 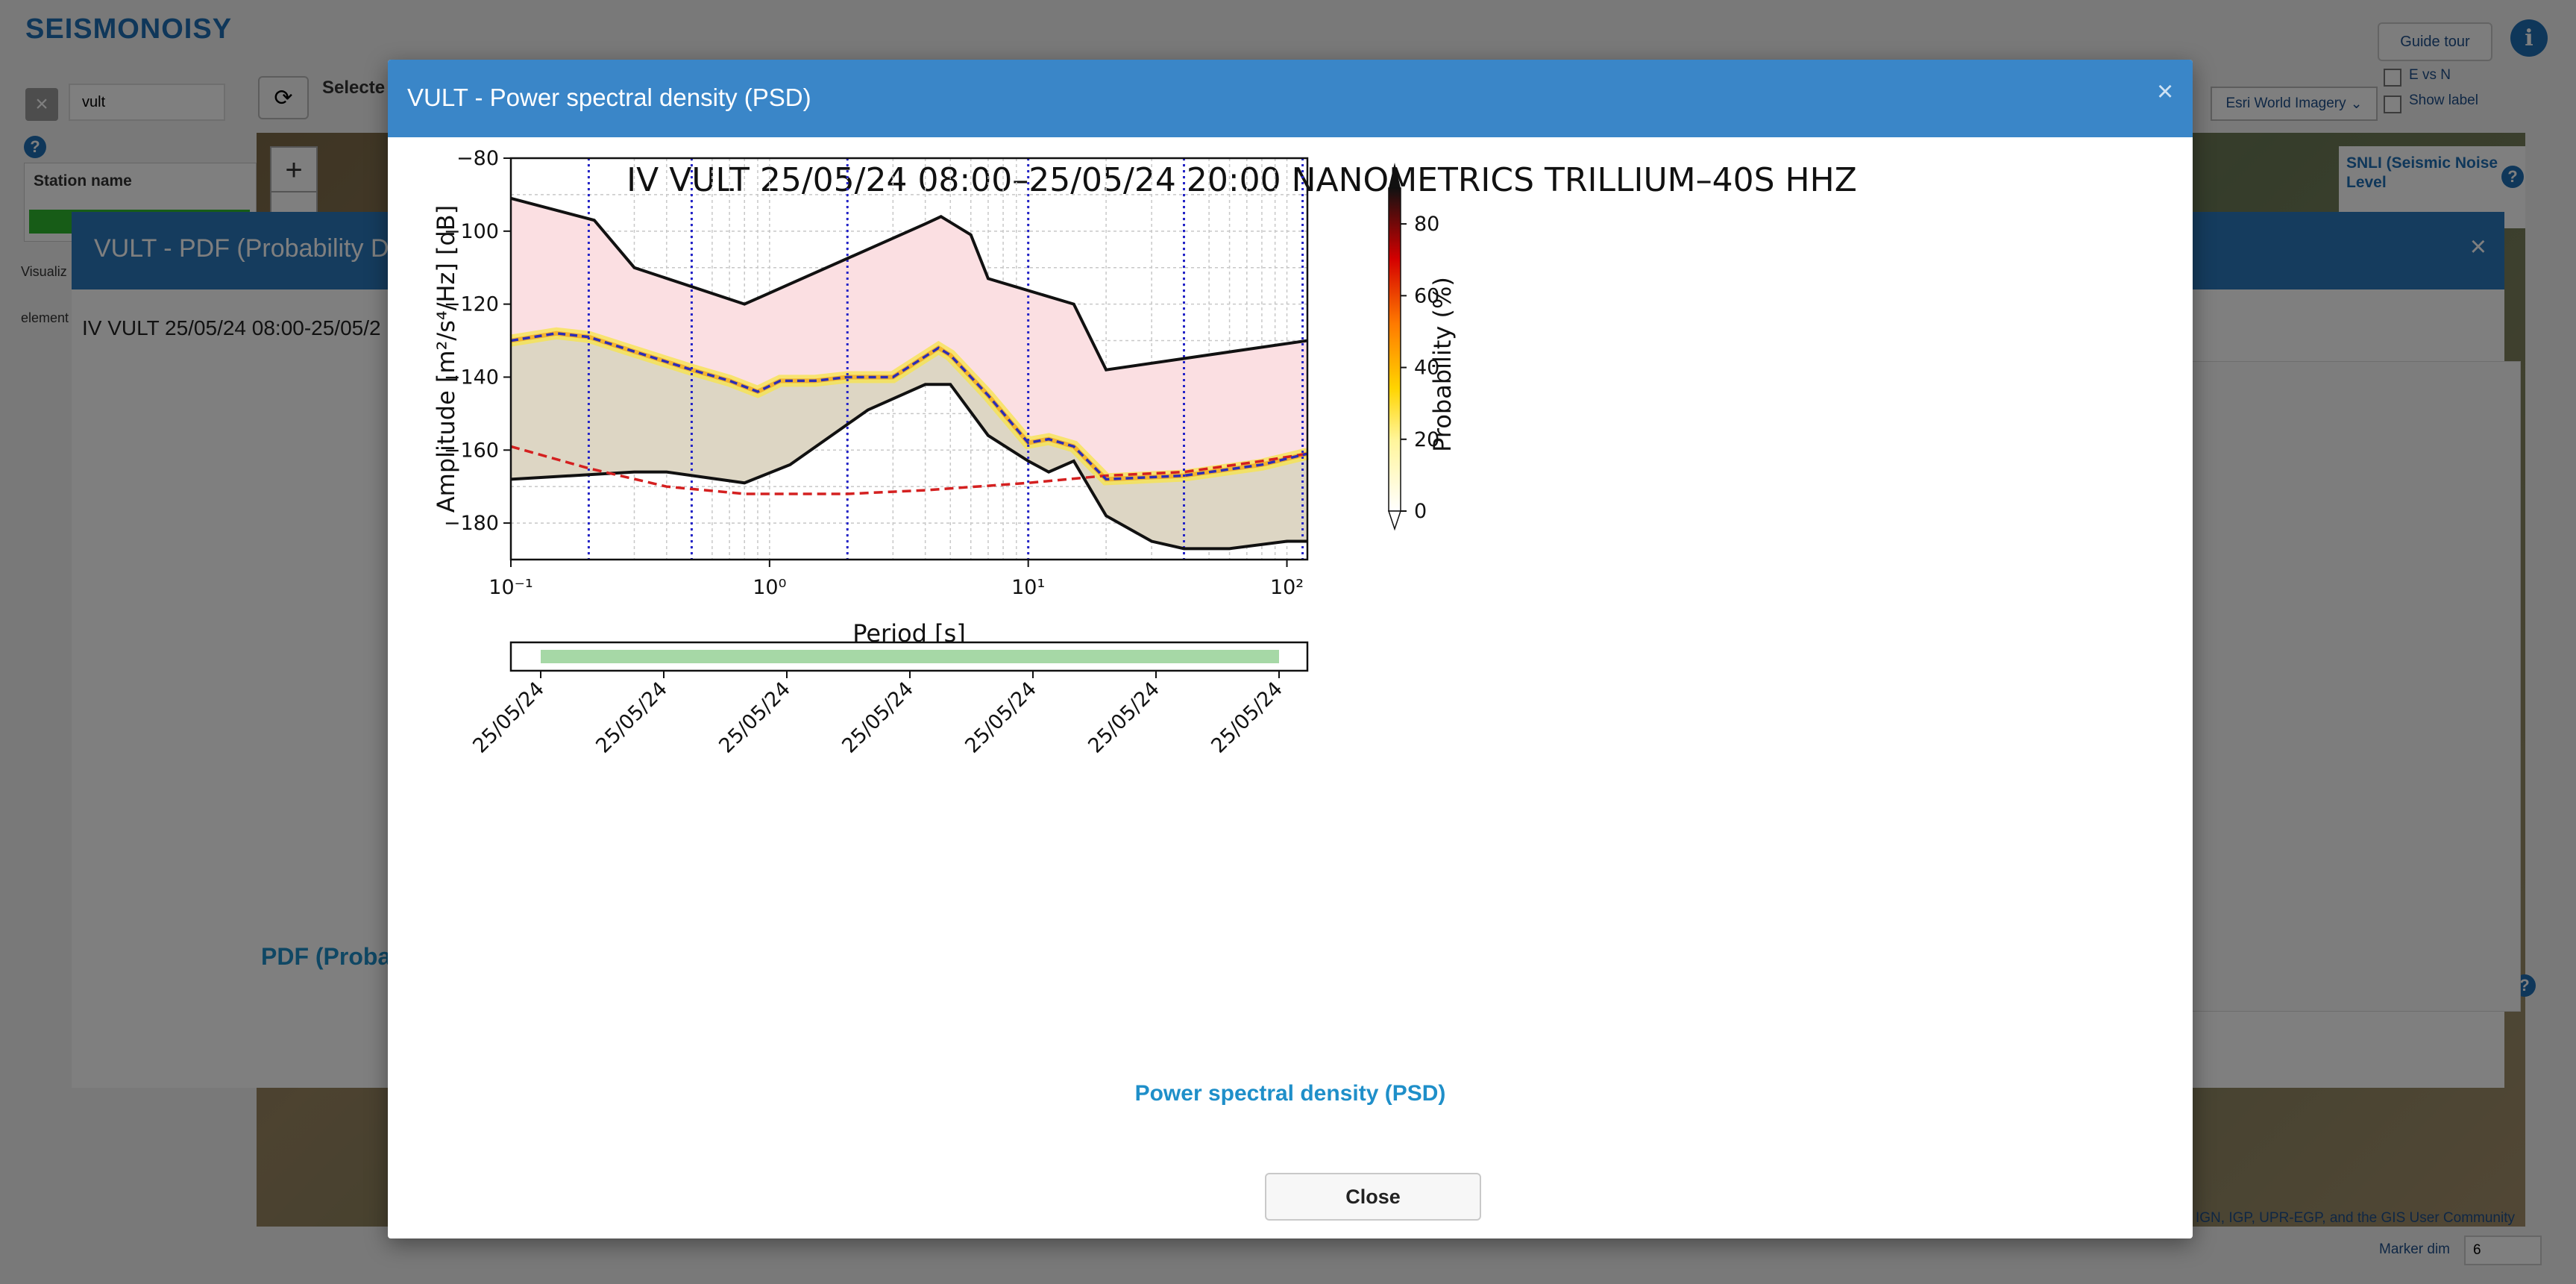 I want to click on x-tick-label: 10⁰, so click(x=769, y=587).